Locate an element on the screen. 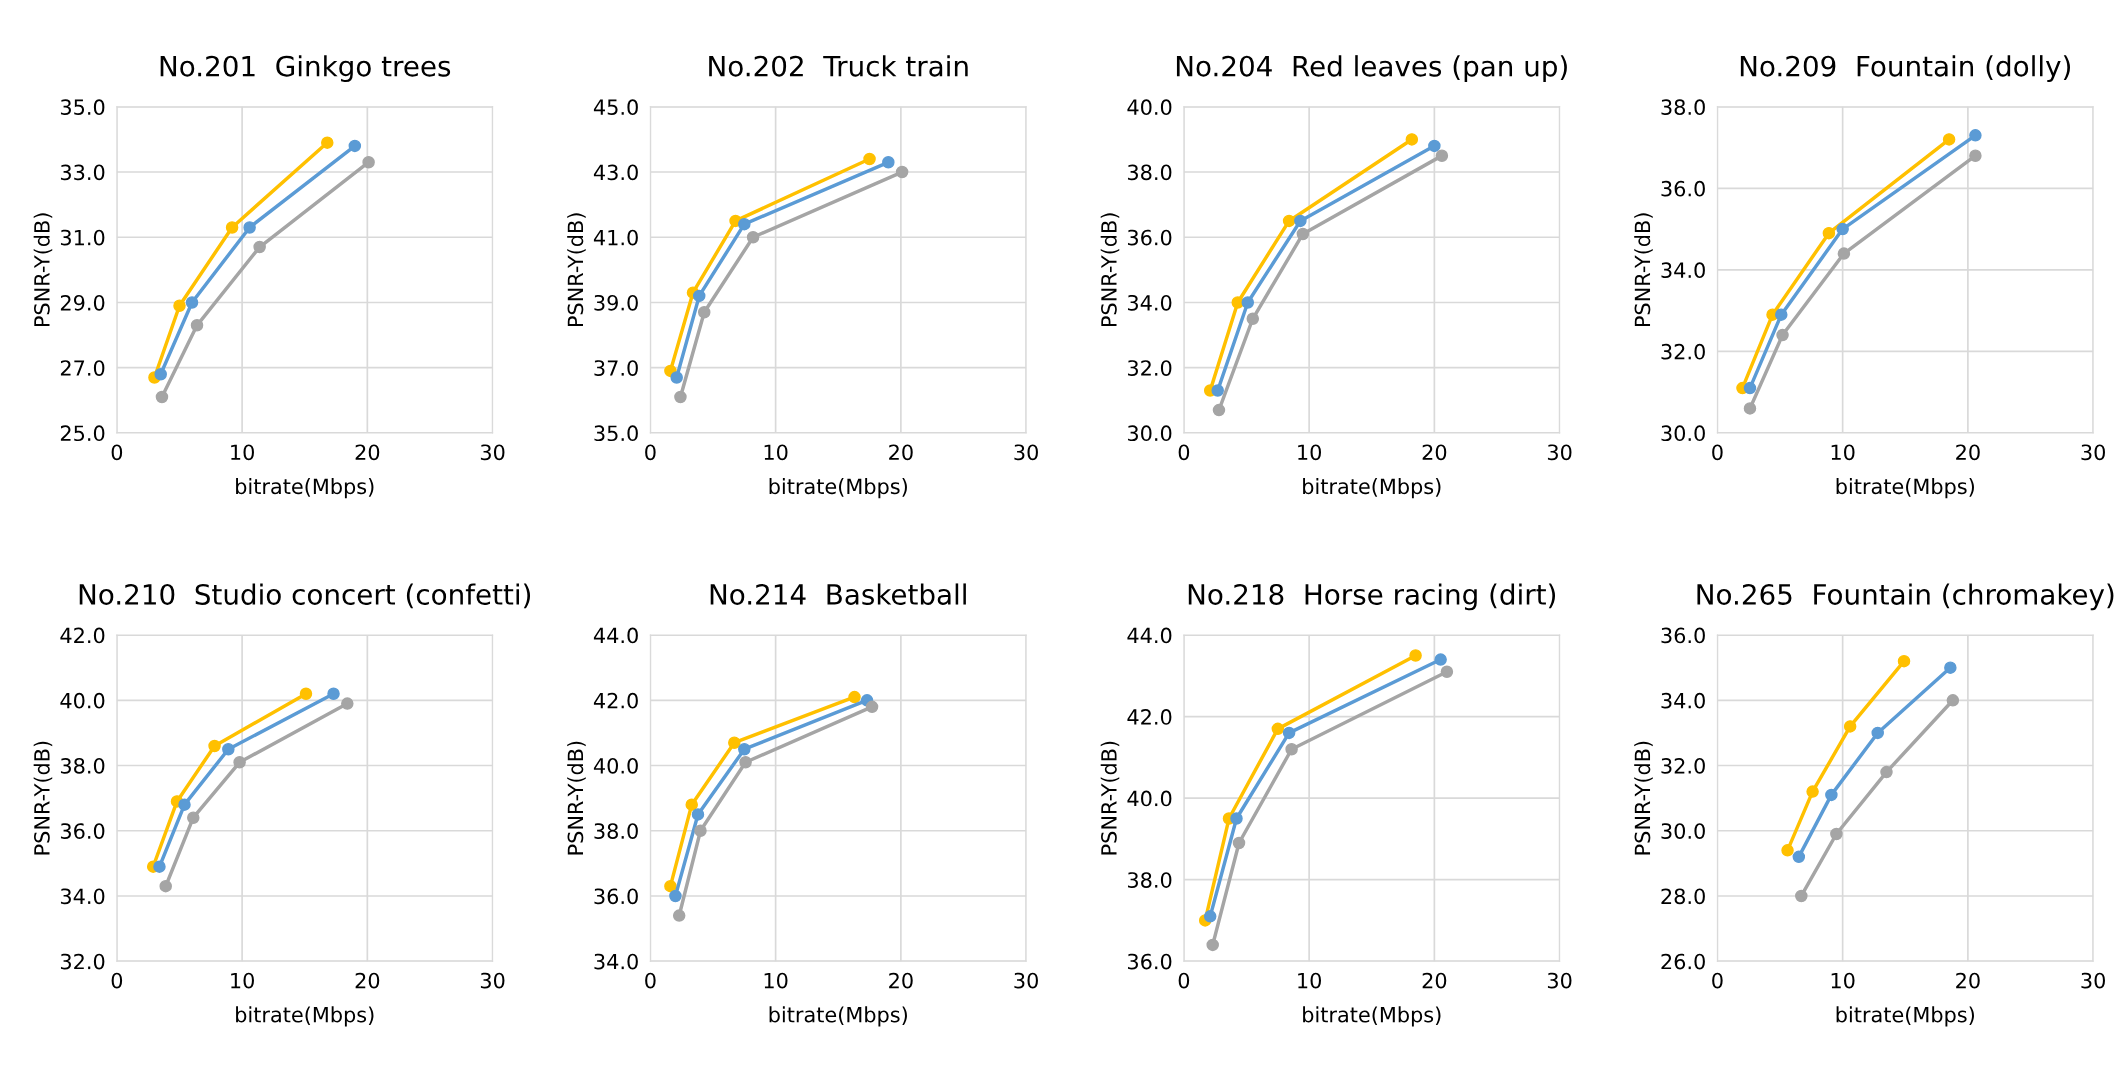 The height and width of the screenshot is (1068, 2125). y-tick-label: 29.0 is located at coordinates (82, 302).